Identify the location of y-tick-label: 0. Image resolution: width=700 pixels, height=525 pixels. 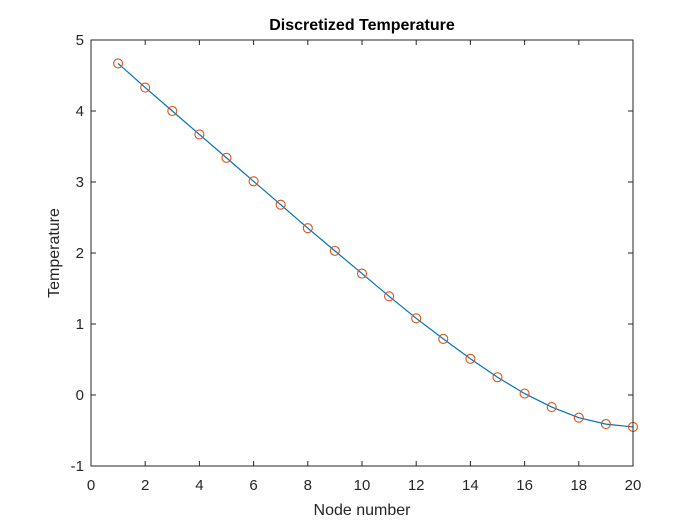
(80, 395).